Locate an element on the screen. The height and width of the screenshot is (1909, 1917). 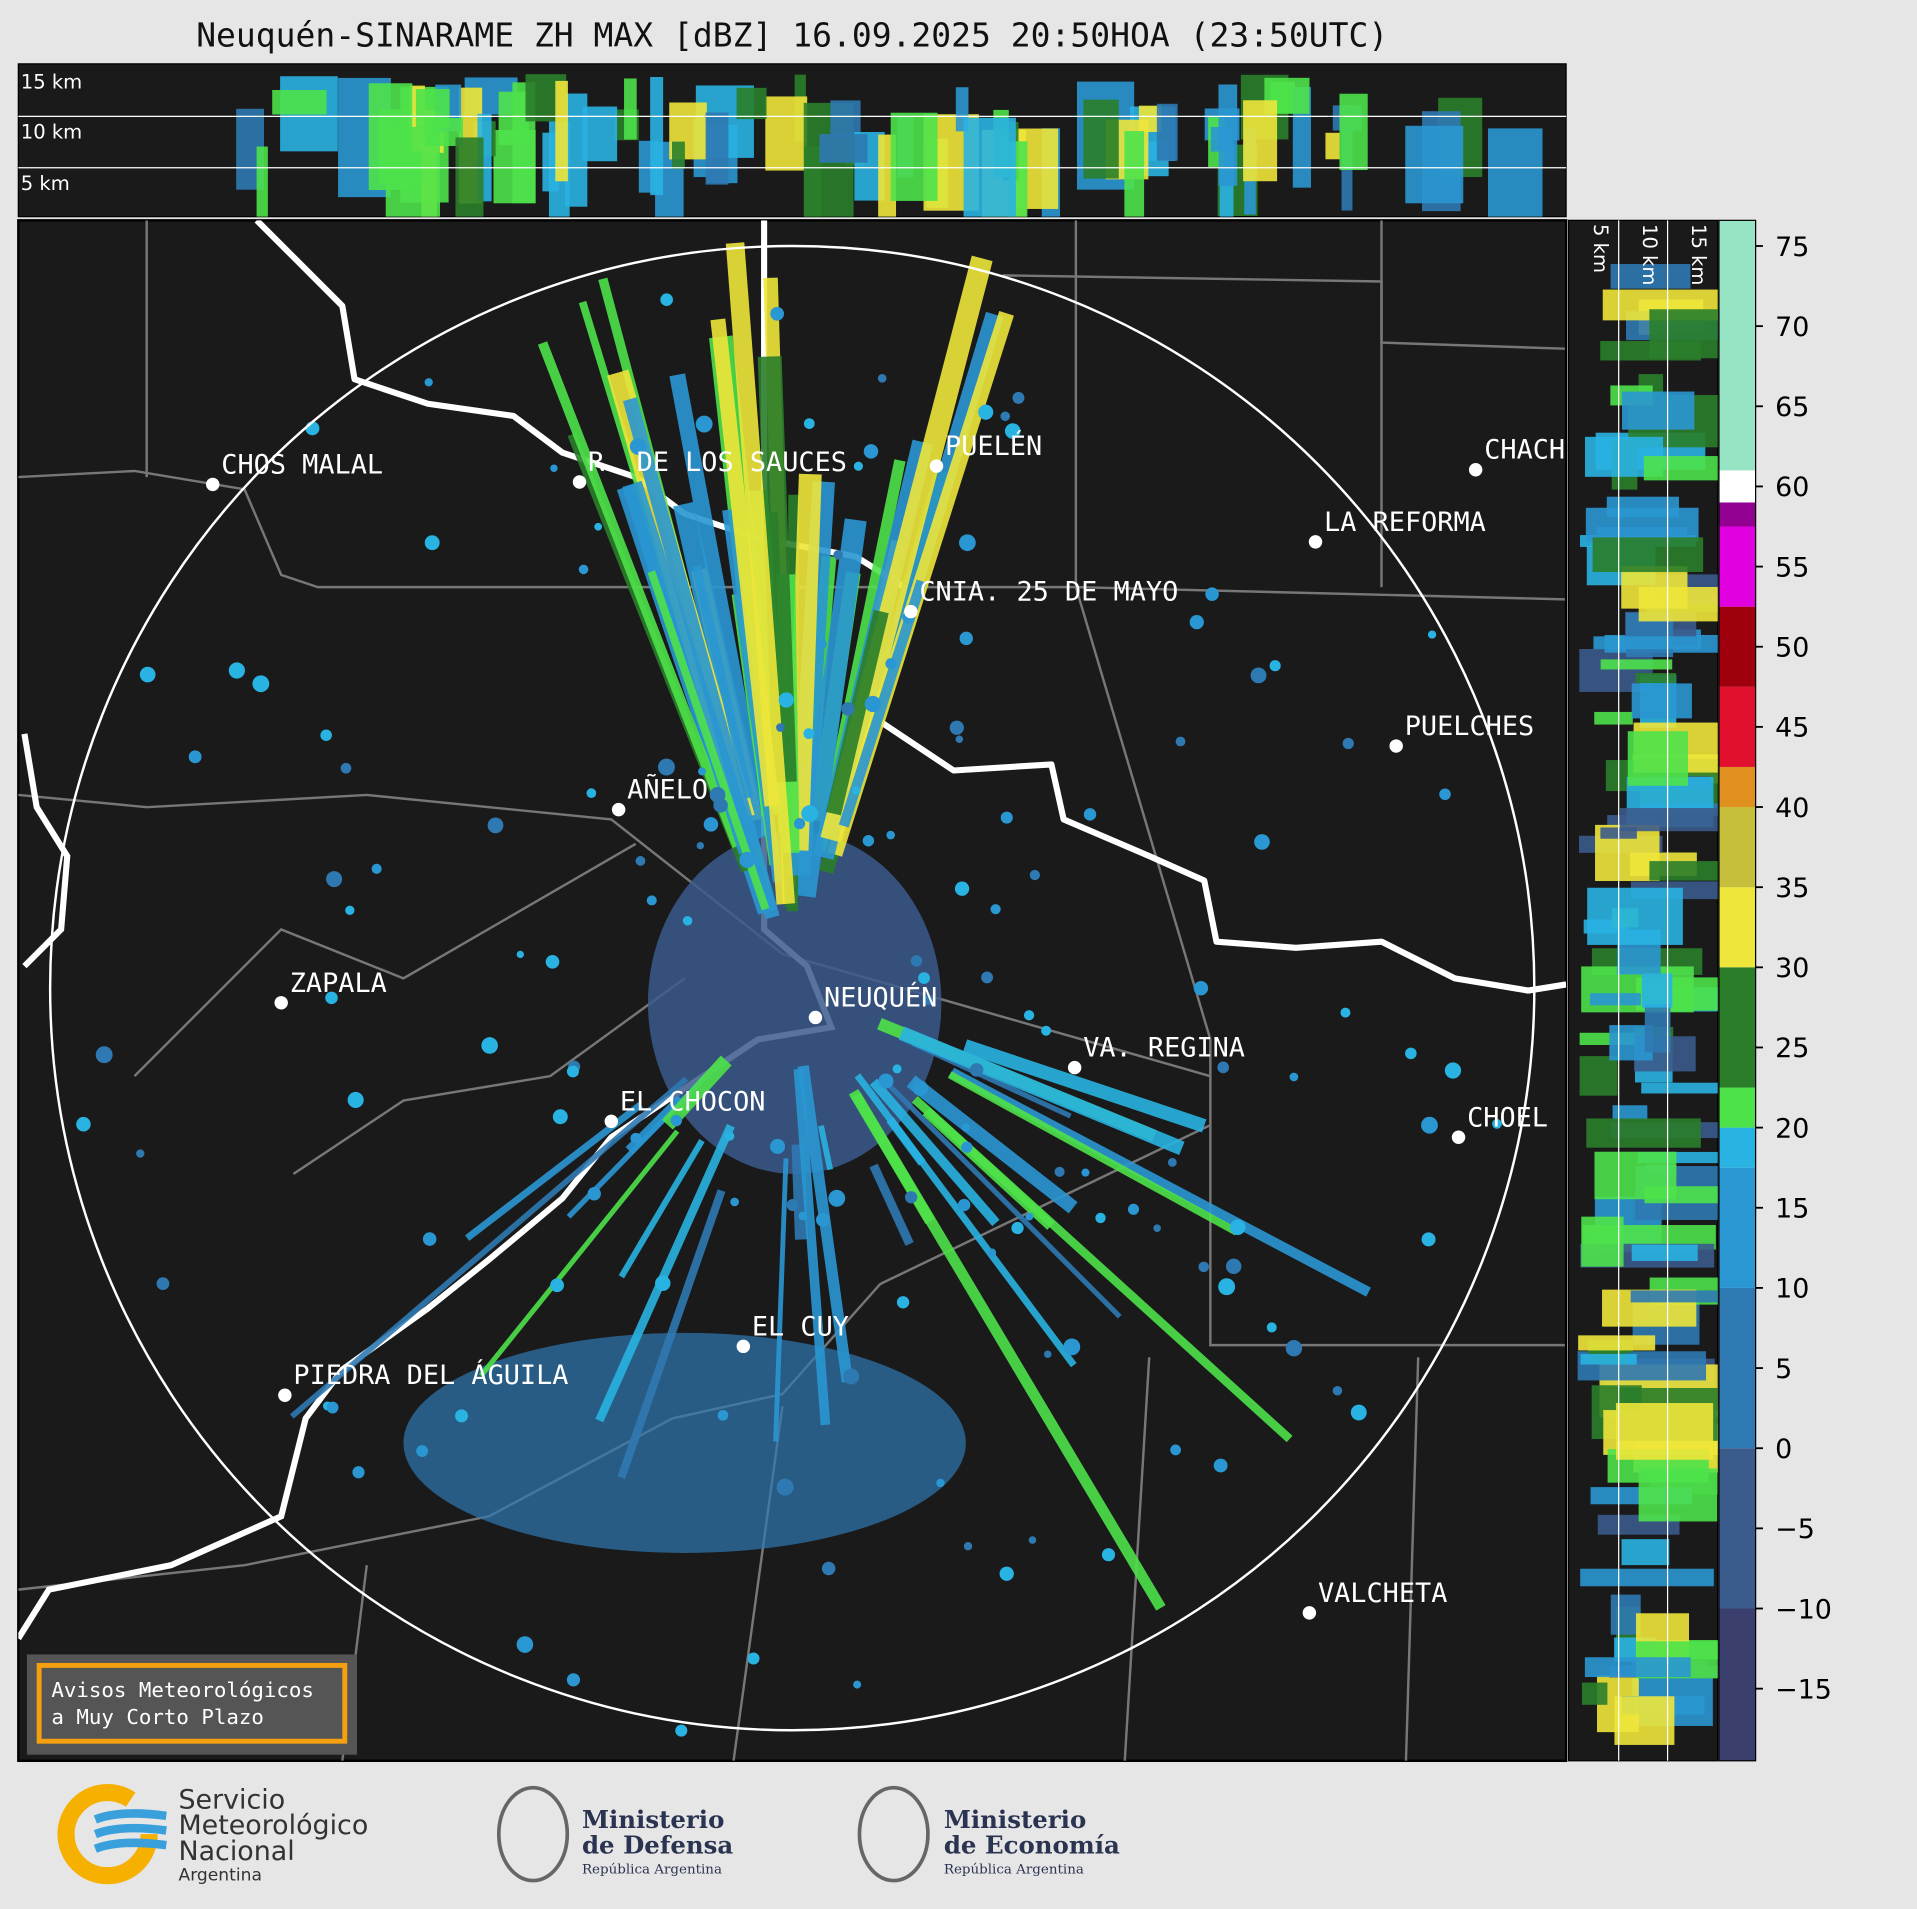
city-label: EL CHOCON is located at coordinates (693, 1101).